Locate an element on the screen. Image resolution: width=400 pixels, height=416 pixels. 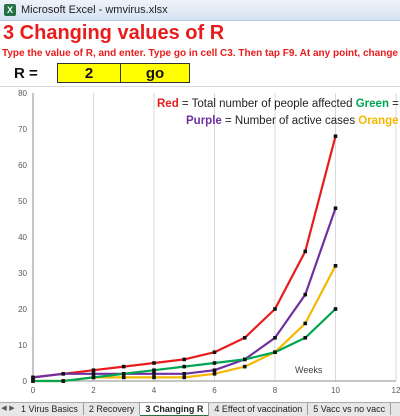
legend-green-text: = is located at coordinates (393, 104).